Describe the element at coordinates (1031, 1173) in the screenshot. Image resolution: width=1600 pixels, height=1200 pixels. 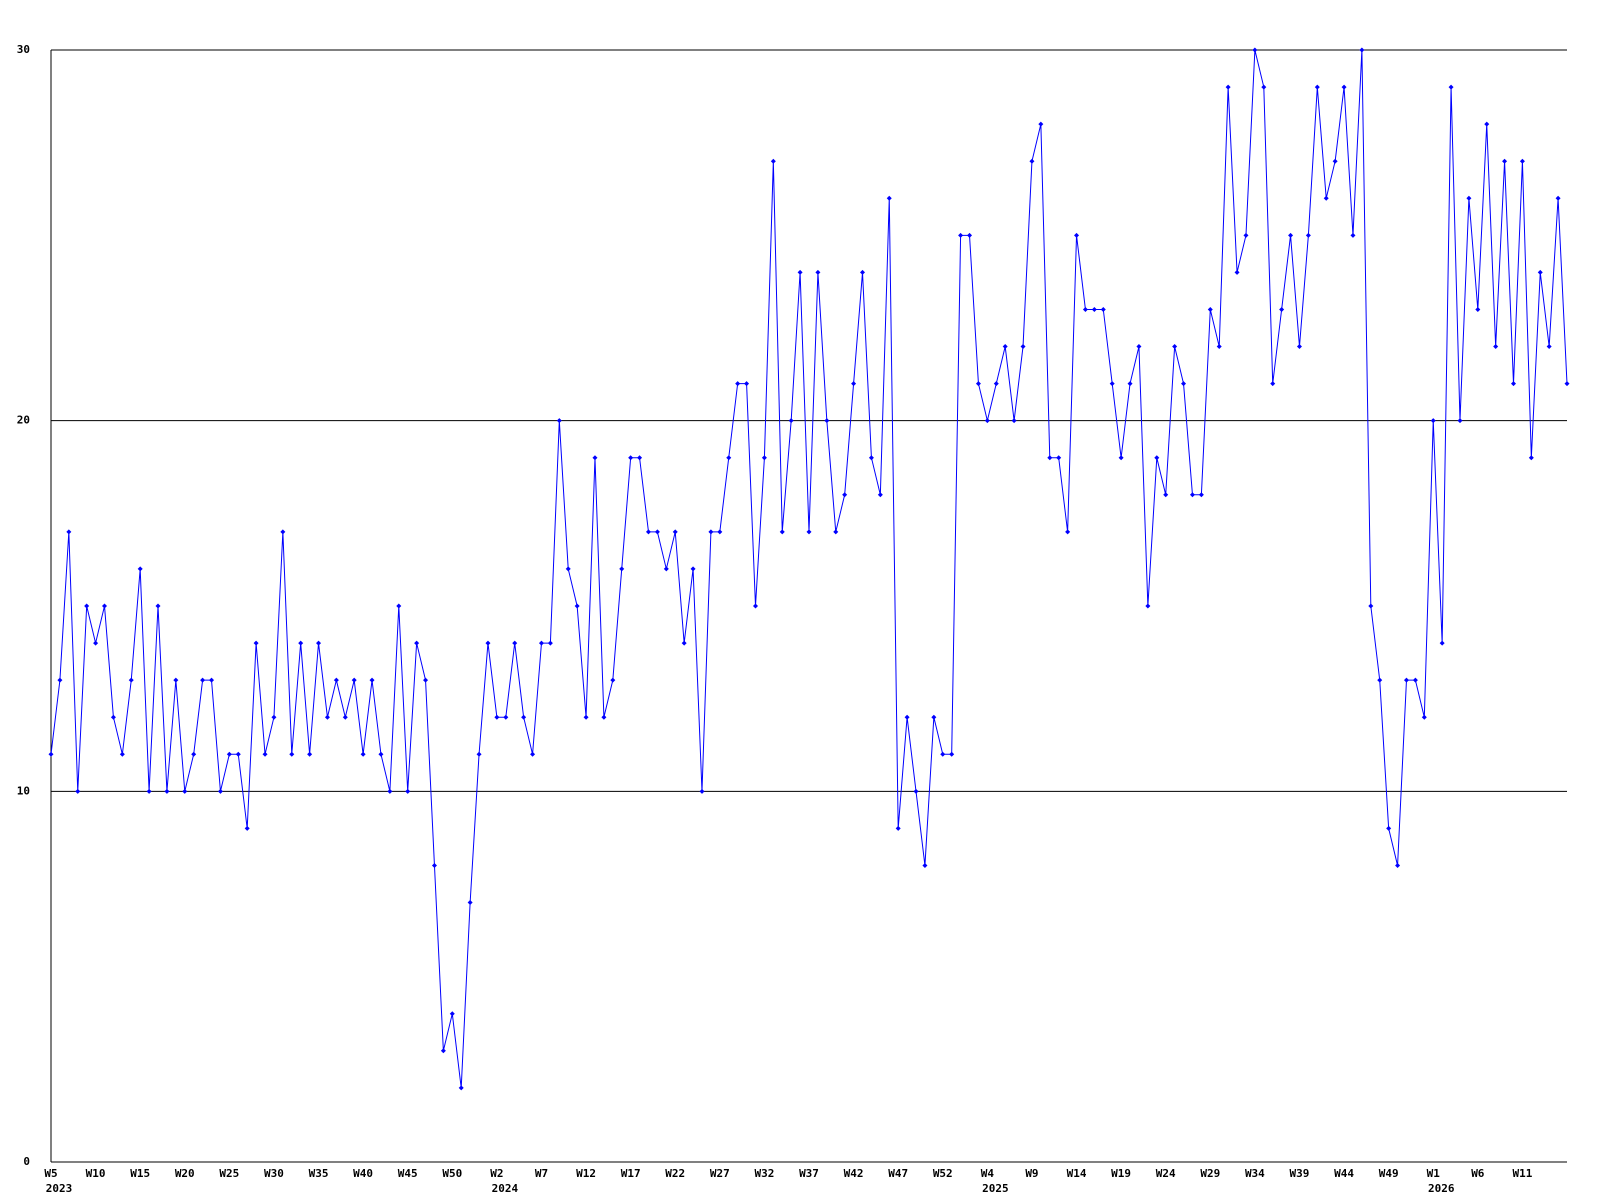
I see `x-tick-label: W9` at that location.